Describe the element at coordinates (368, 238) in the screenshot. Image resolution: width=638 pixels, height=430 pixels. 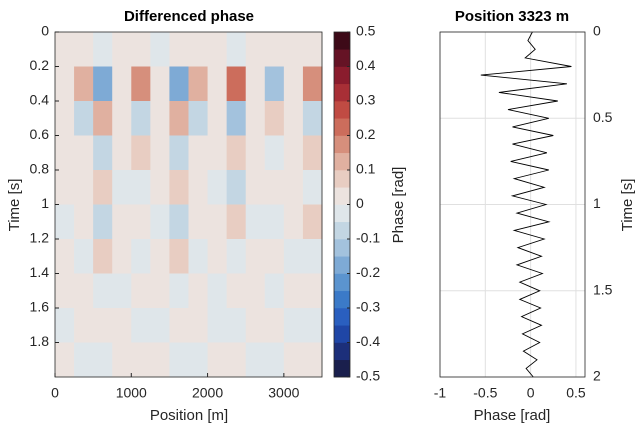
I see `colorbar-tick-label: -0.1` at that location.